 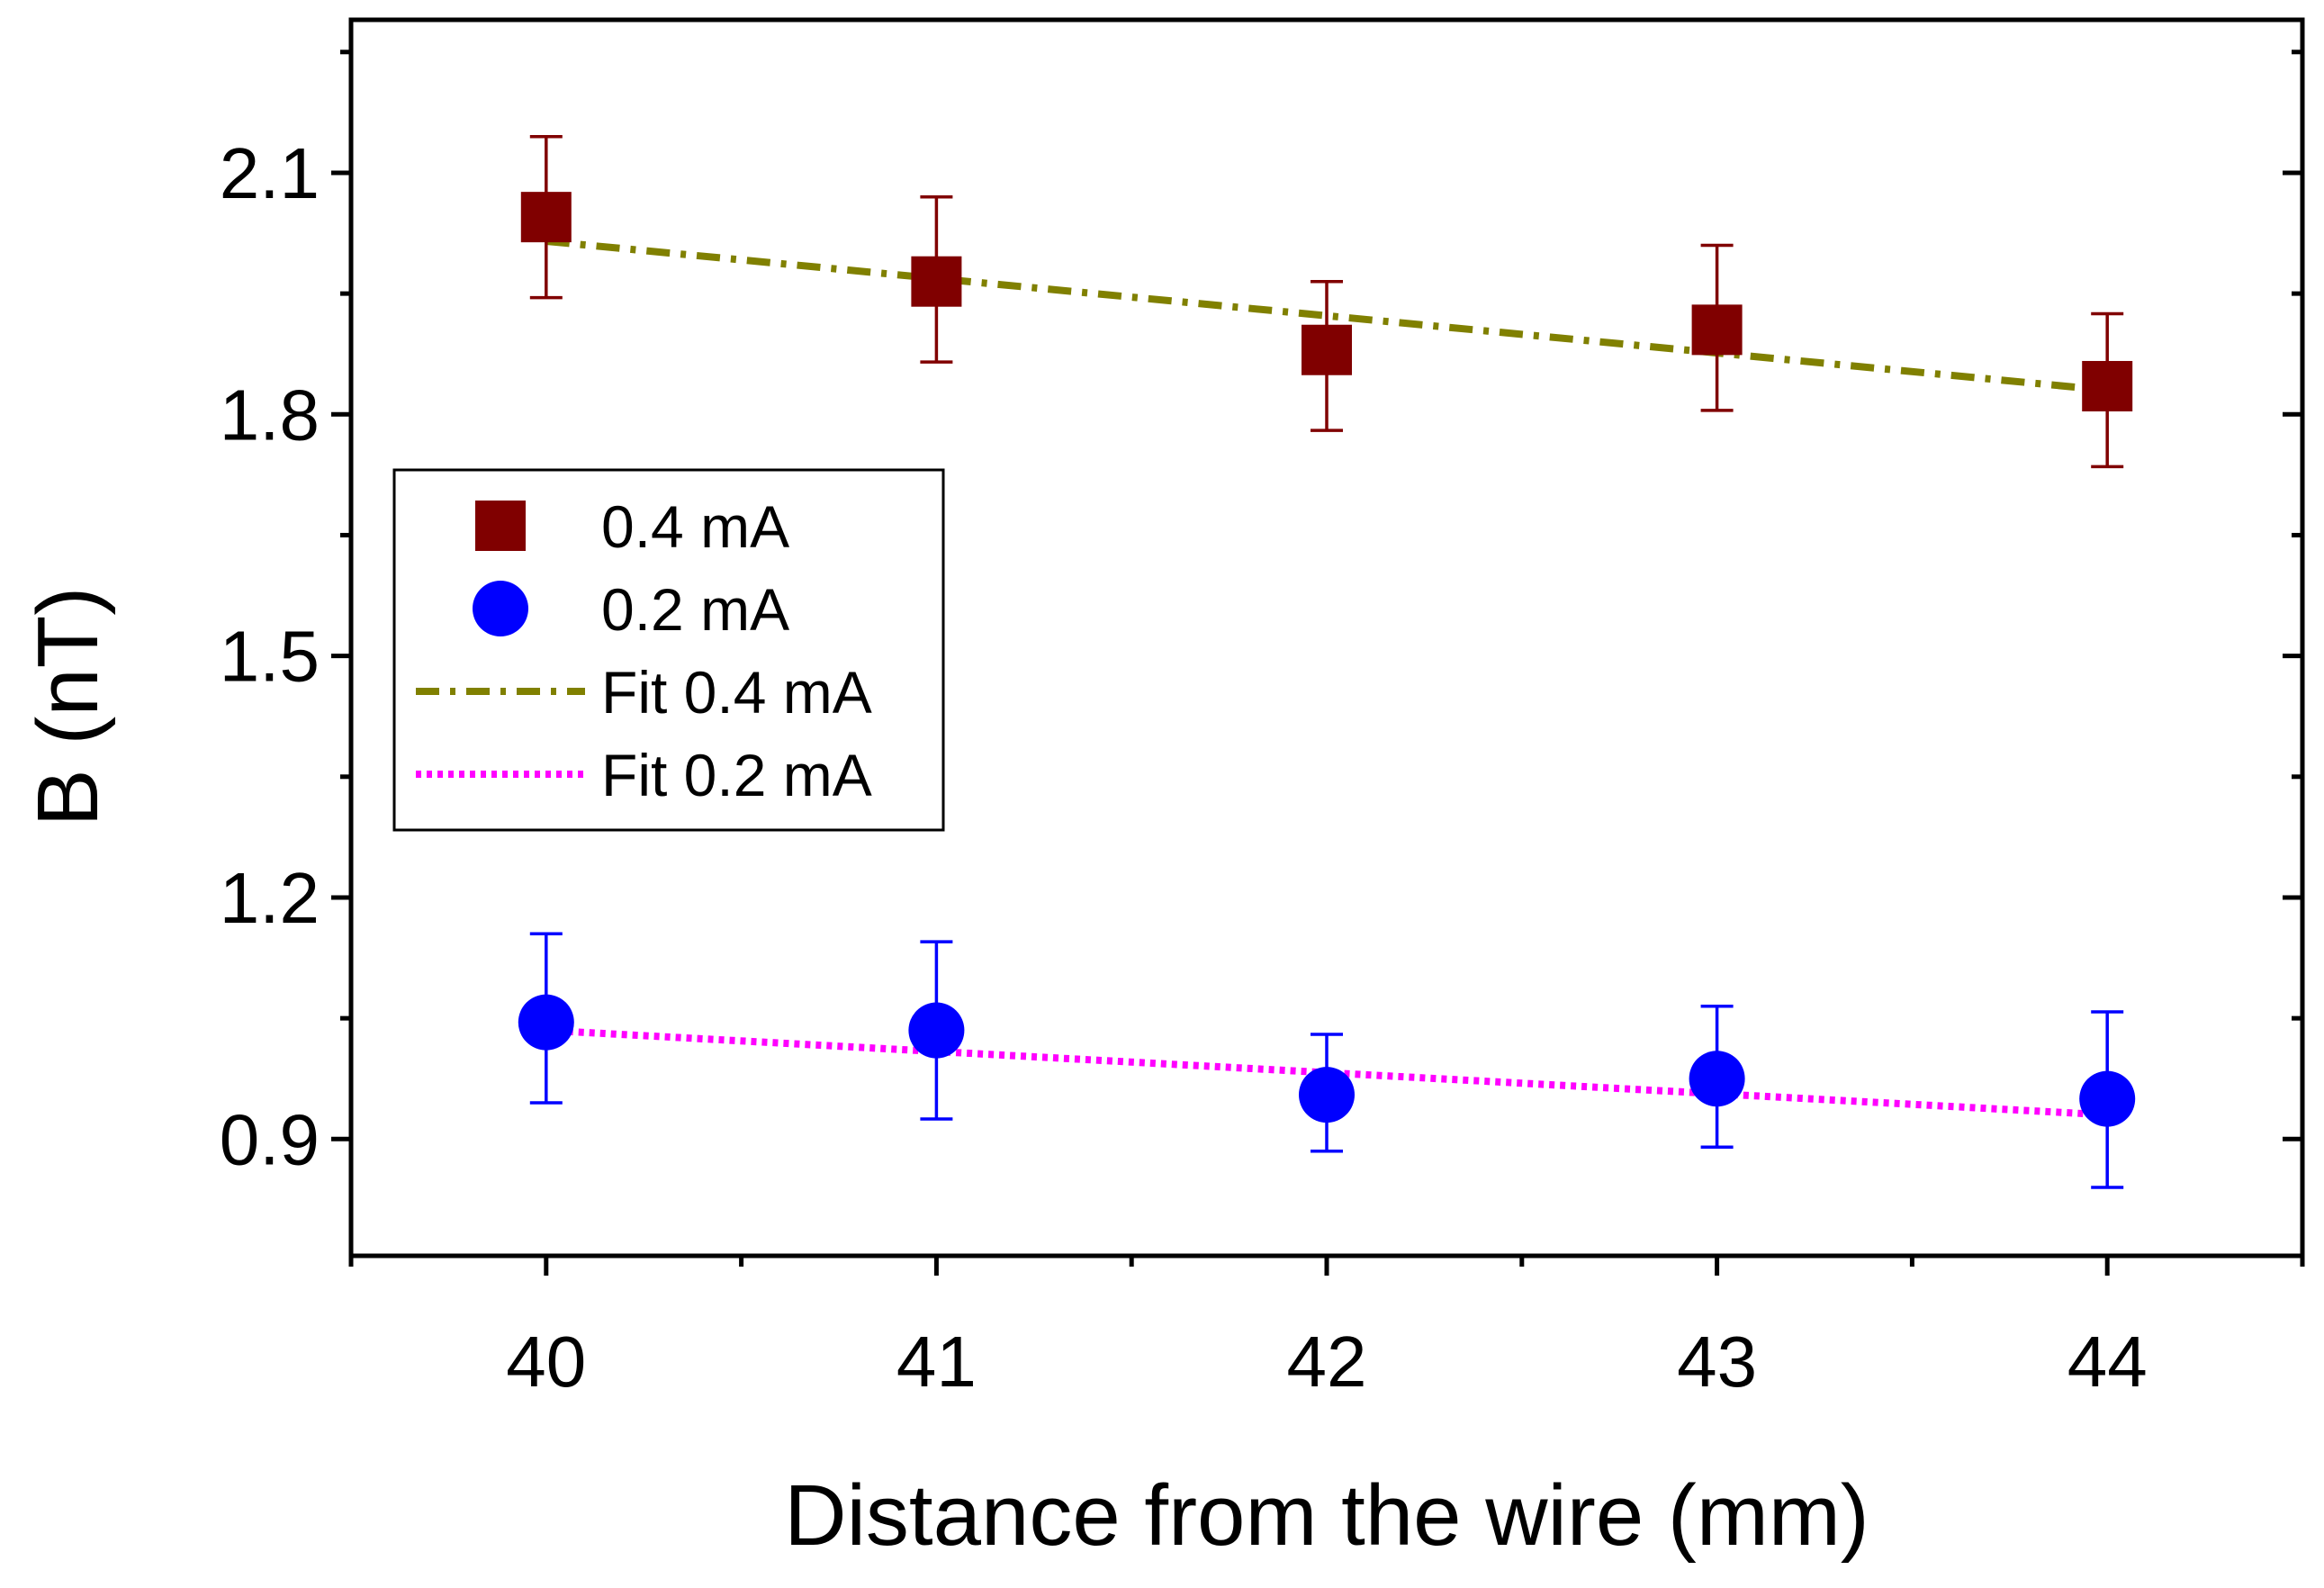 I want to click on y-tick-label: 2.1, so click(x=270, y=173).